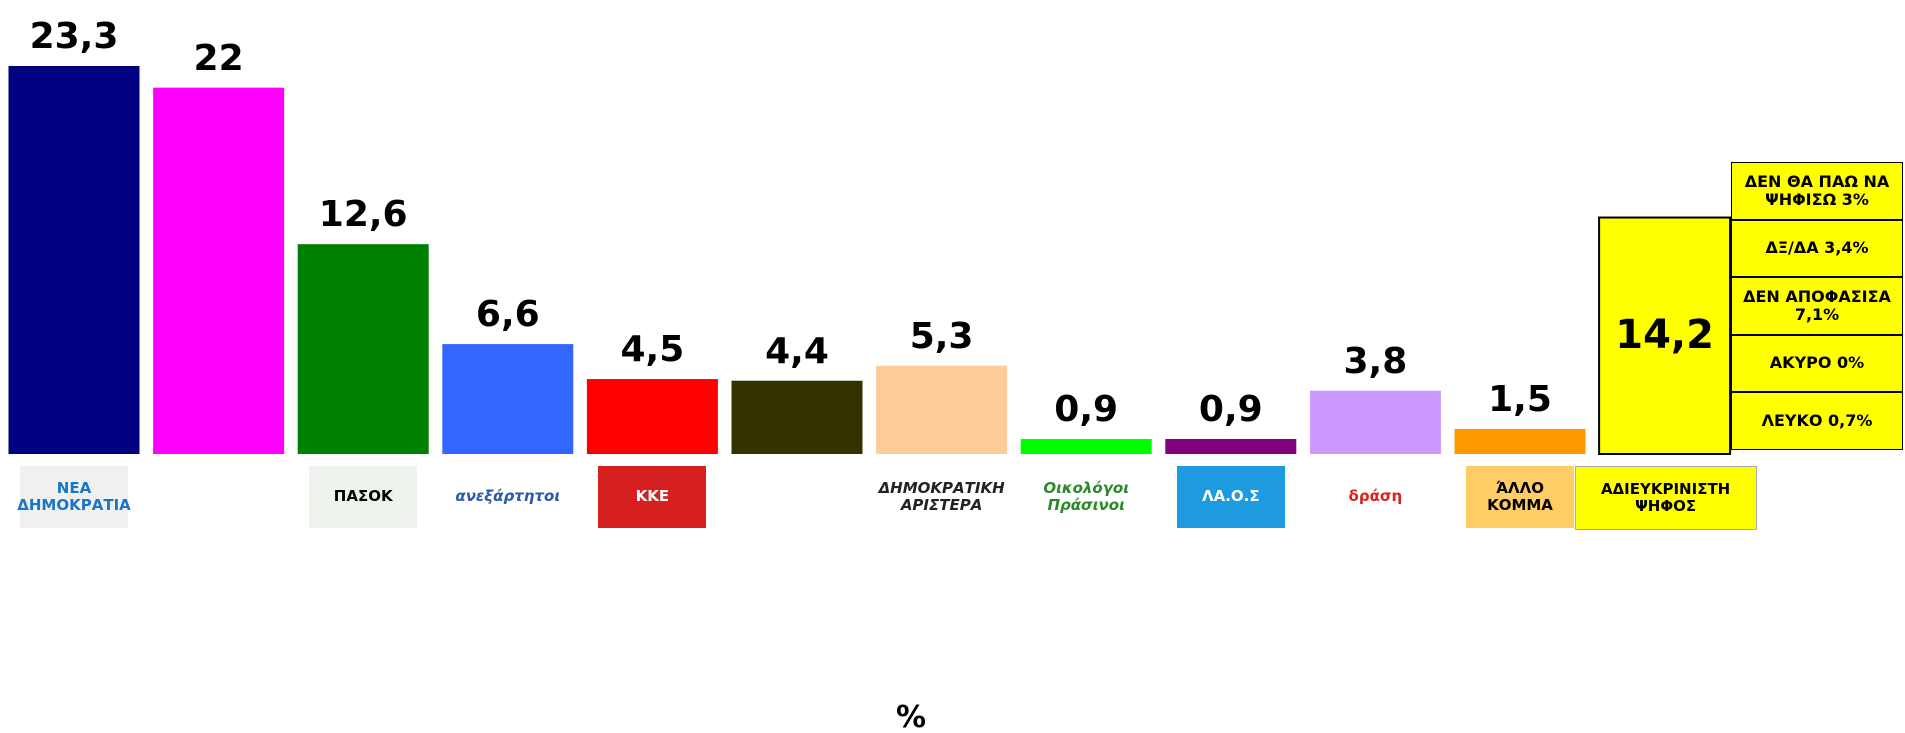 The width and height of the screenshot is (1905, 733). Describe the element at coordinates (652, 497) in the screenshot. I see `x-tick-label: ΚΚΕ` at that location.